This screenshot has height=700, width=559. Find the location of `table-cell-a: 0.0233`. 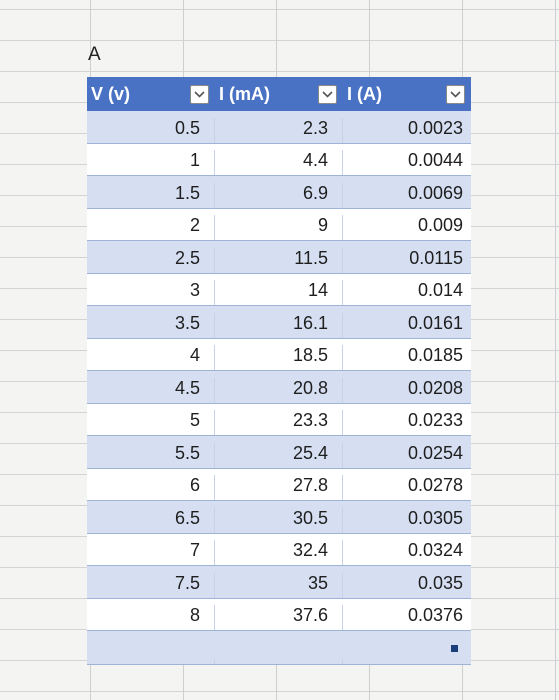

table-cell-a: 0.0233 is located at coordinates (435, 420).